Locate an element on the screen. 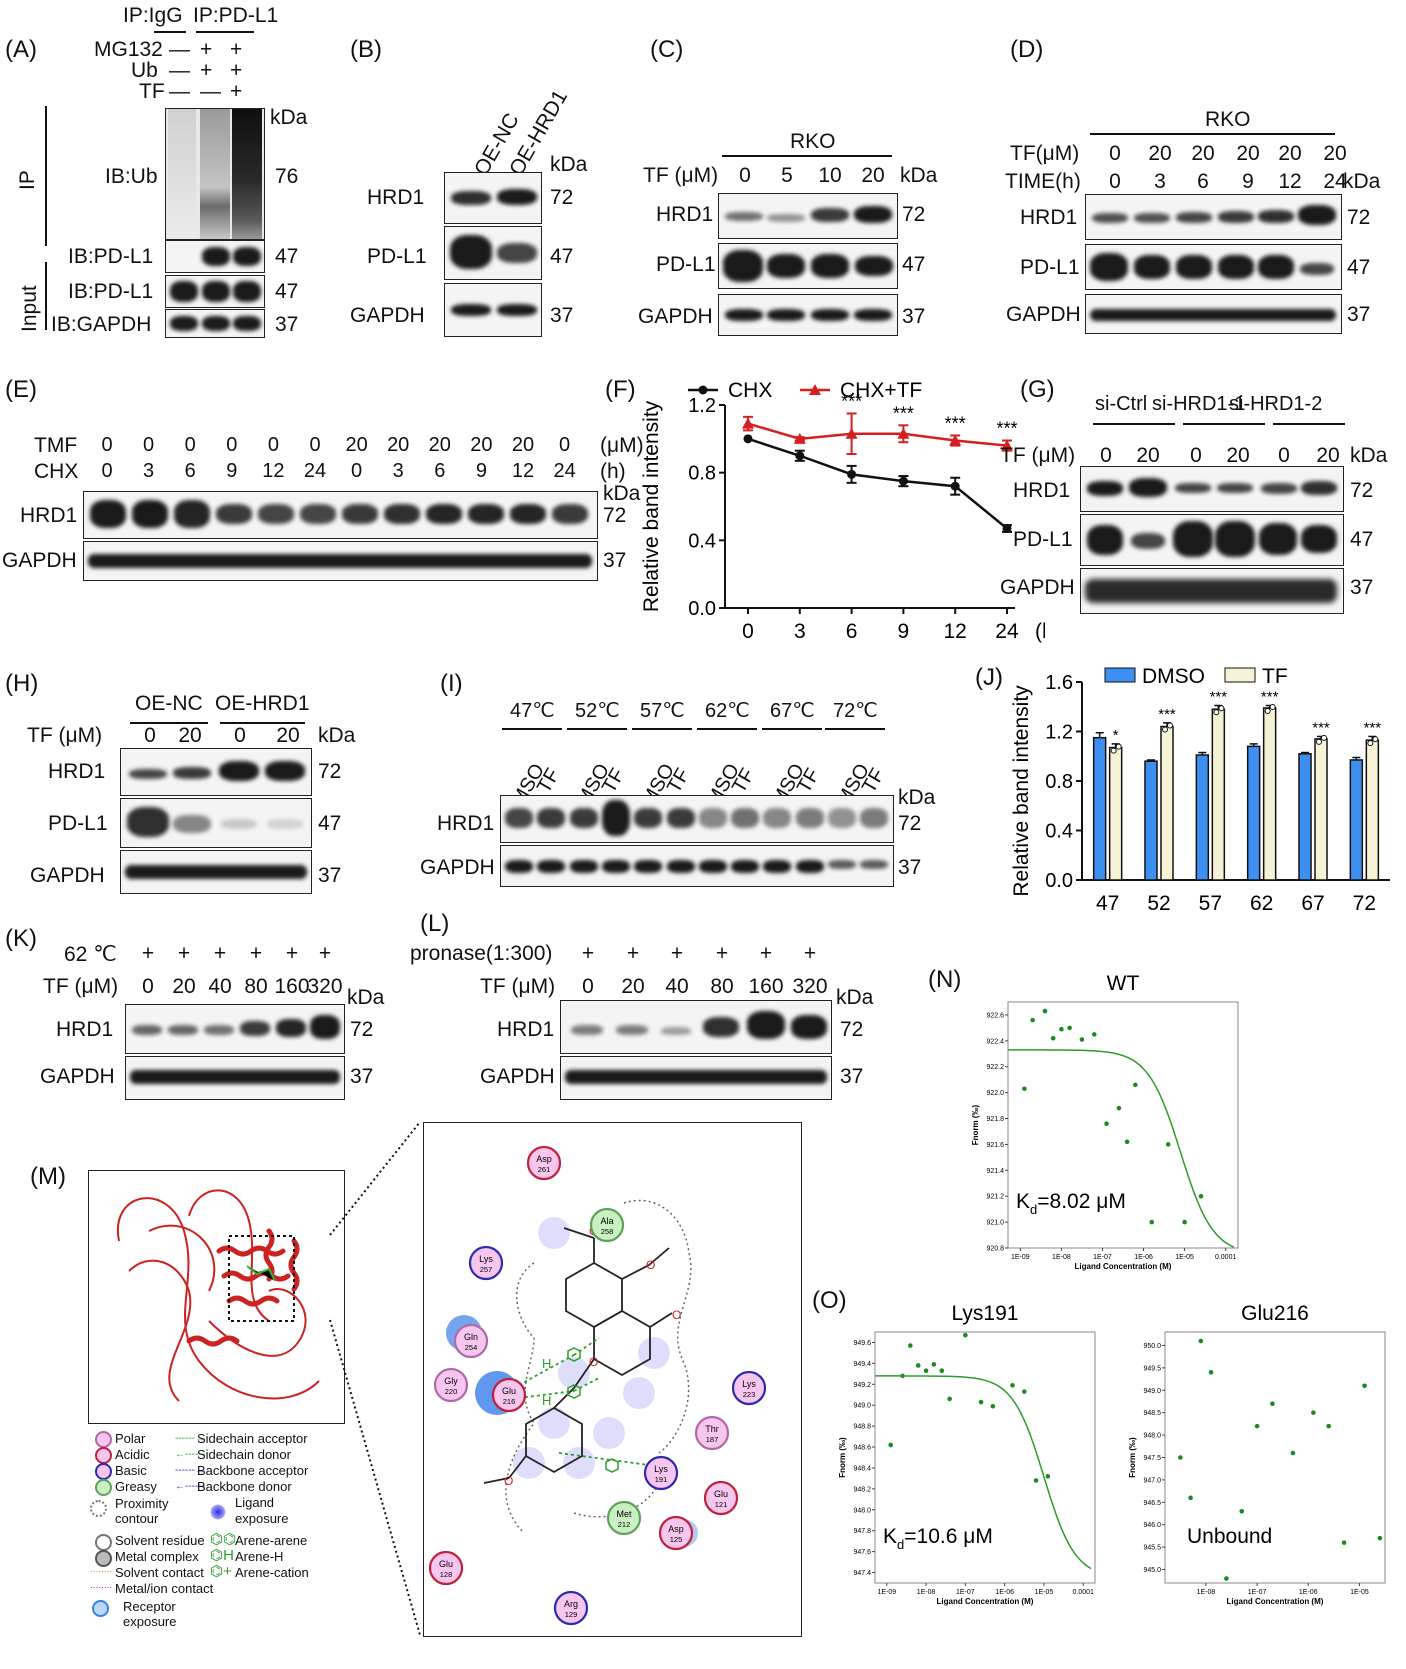 The image size is (1406, 1669). series-line-chx-tf is located at coordinates (877, 434).